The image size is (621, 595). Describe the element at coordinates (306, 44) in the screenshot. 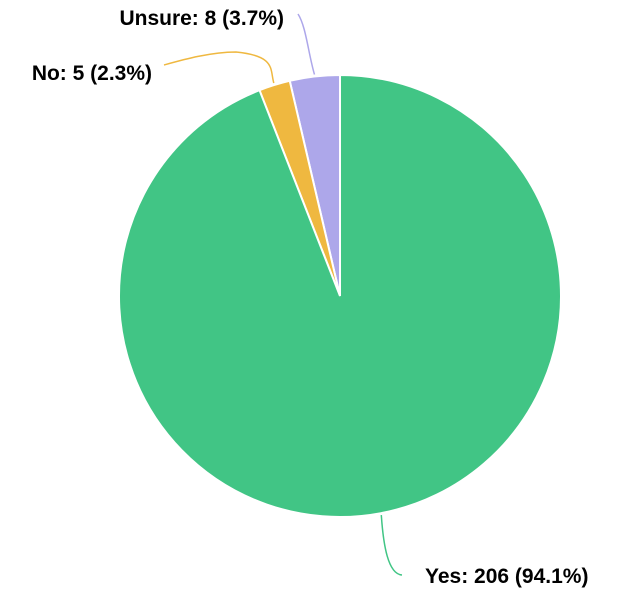

I see `leader-line-unsure` at that location.